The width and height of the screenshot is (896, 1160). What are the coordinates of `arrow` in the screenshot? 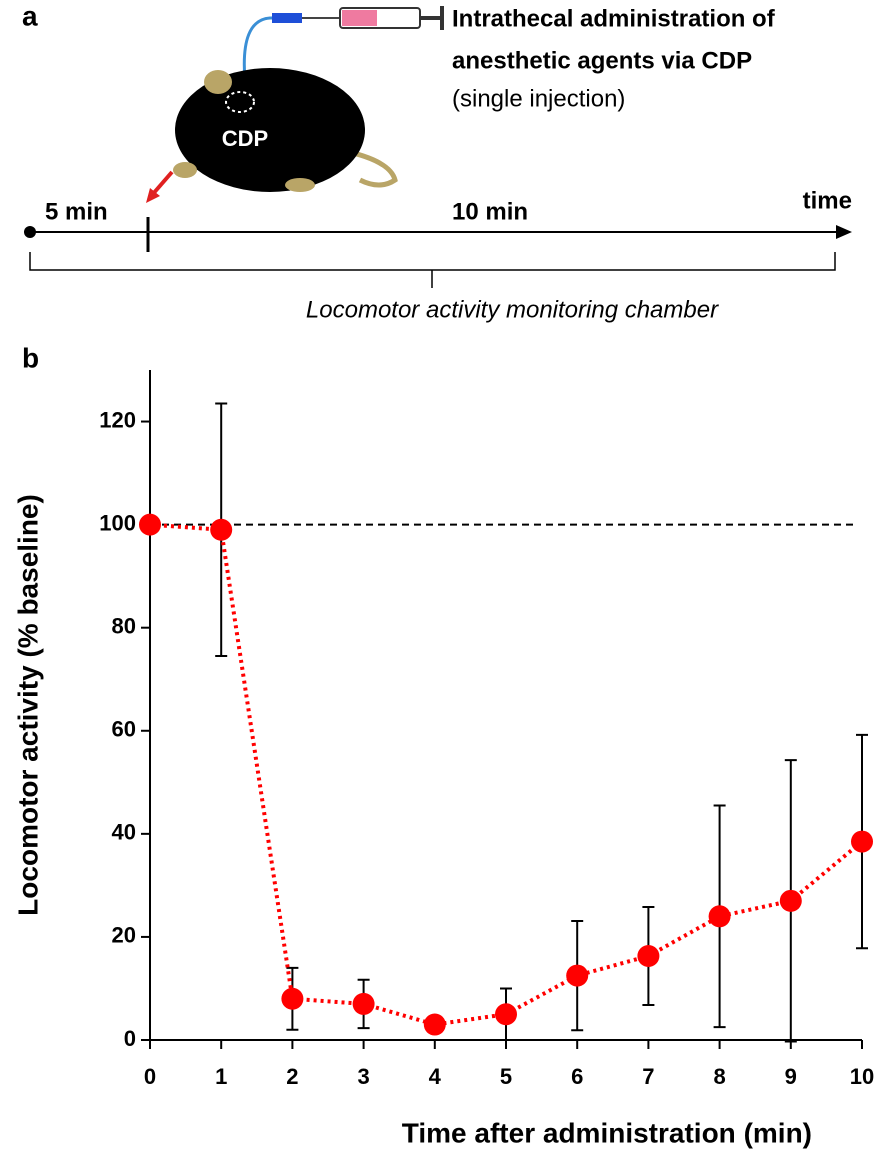 It's located at (162, 183).